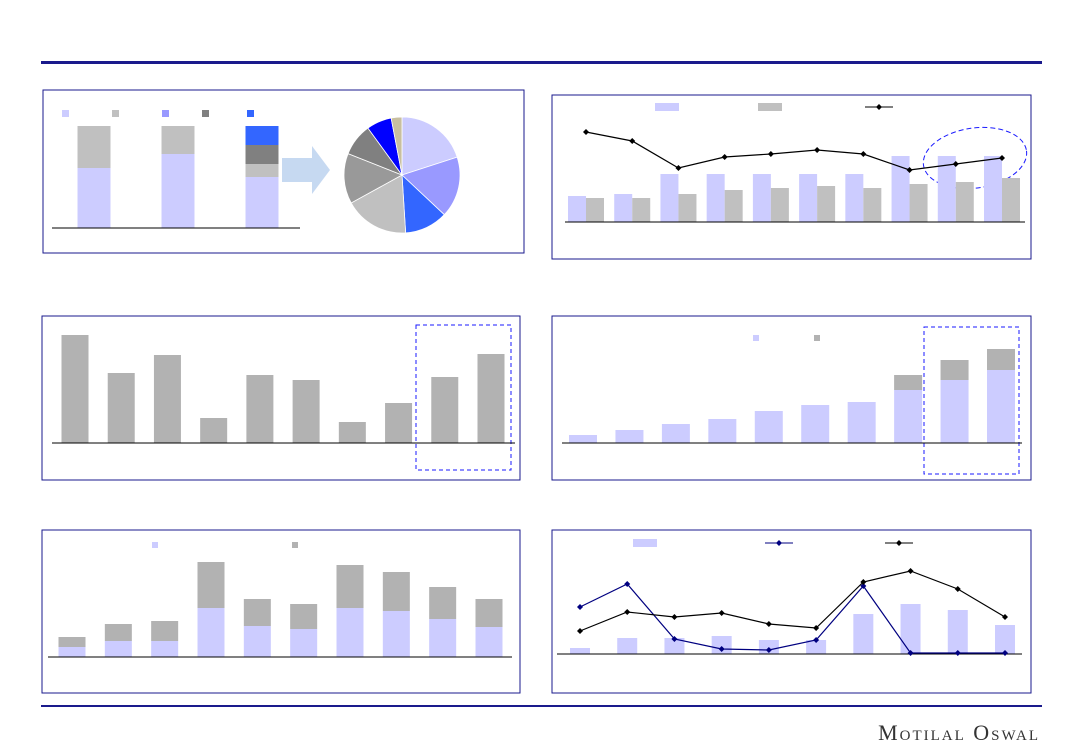  Describe the element at coordinates (959, 732) in the screenshot. I see `brand: Motilal Oswal` at that location.